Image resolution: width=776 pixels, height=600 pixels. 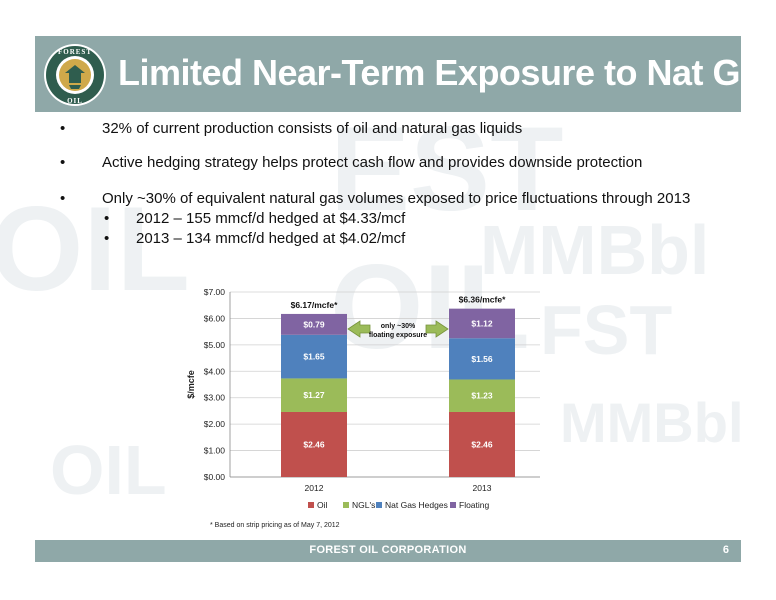 I want to click on legend-label: NGL's, so click(x=363, y=505).